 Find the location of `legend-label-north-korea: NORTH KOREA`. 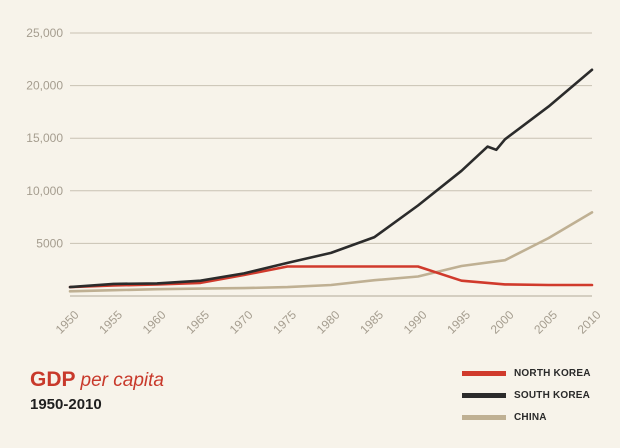

legend-label-north-korea: NORTH KOREA is located at coordinates (552, 373).